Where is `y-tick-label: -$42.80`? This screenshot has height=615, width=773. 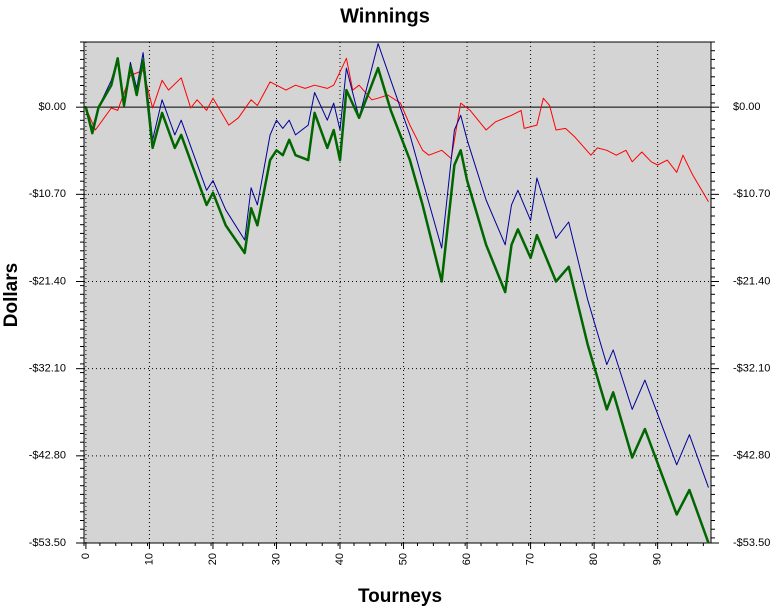
y-tick-label: -$42.80 is located at coordinates (47, 456).